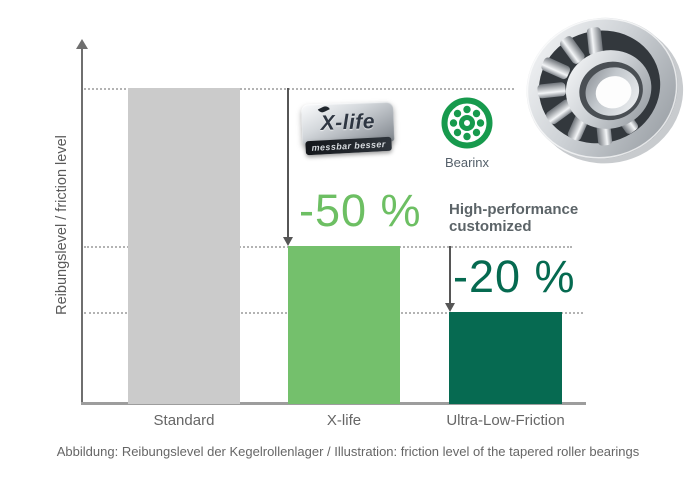  What do you see at coordinates (348, 146) in the screenshot?
I see `xlife-logo-subtitle: messbar besser` at bounding box center [348, 146].